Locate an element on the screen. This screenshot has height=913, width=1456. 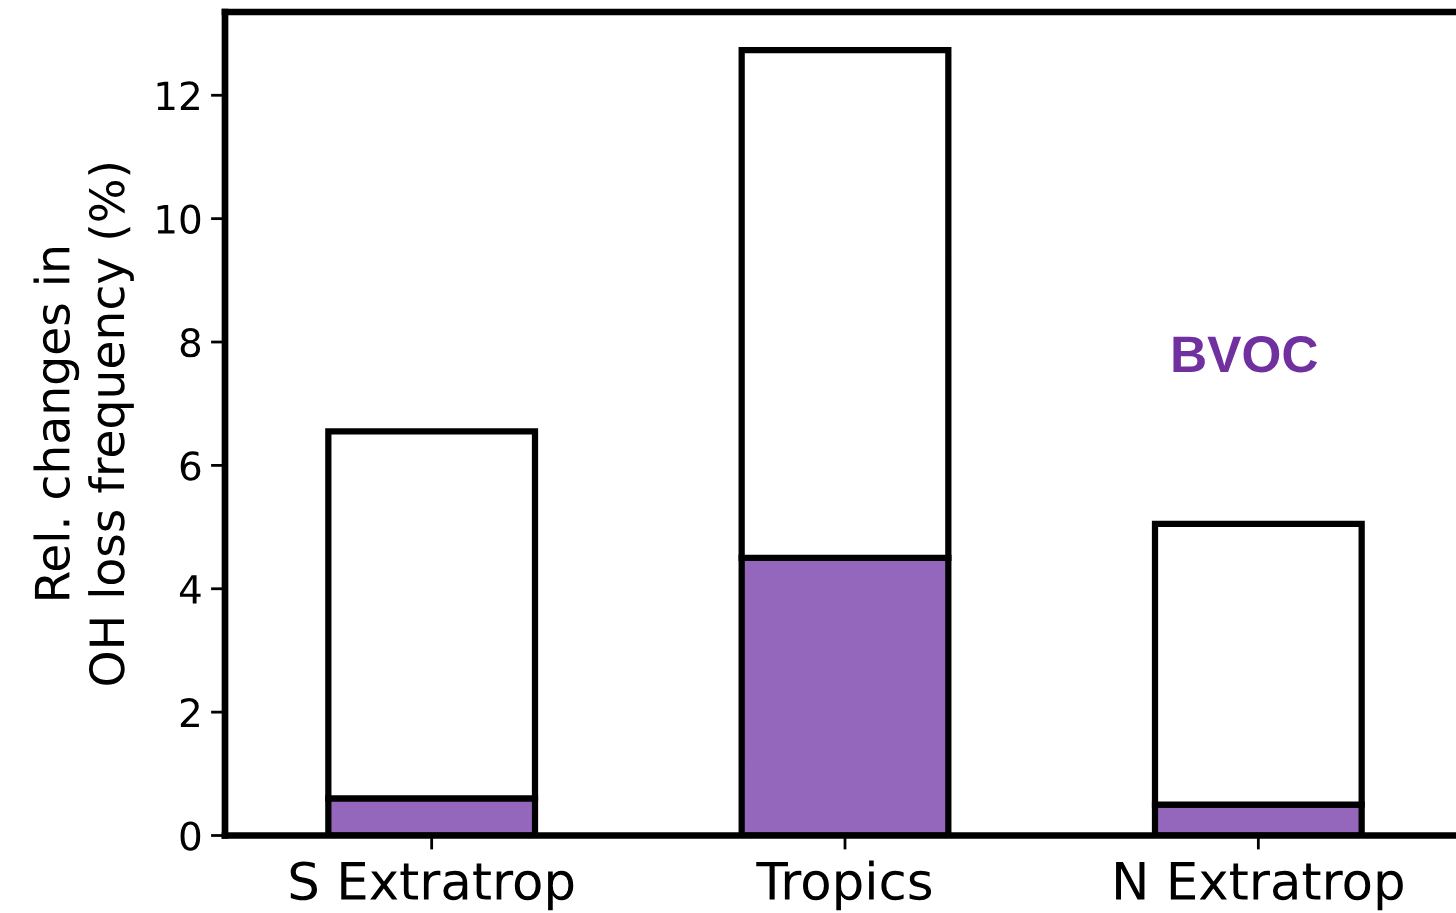
y-tick-label: 12 is located at coordinates (178, 96).